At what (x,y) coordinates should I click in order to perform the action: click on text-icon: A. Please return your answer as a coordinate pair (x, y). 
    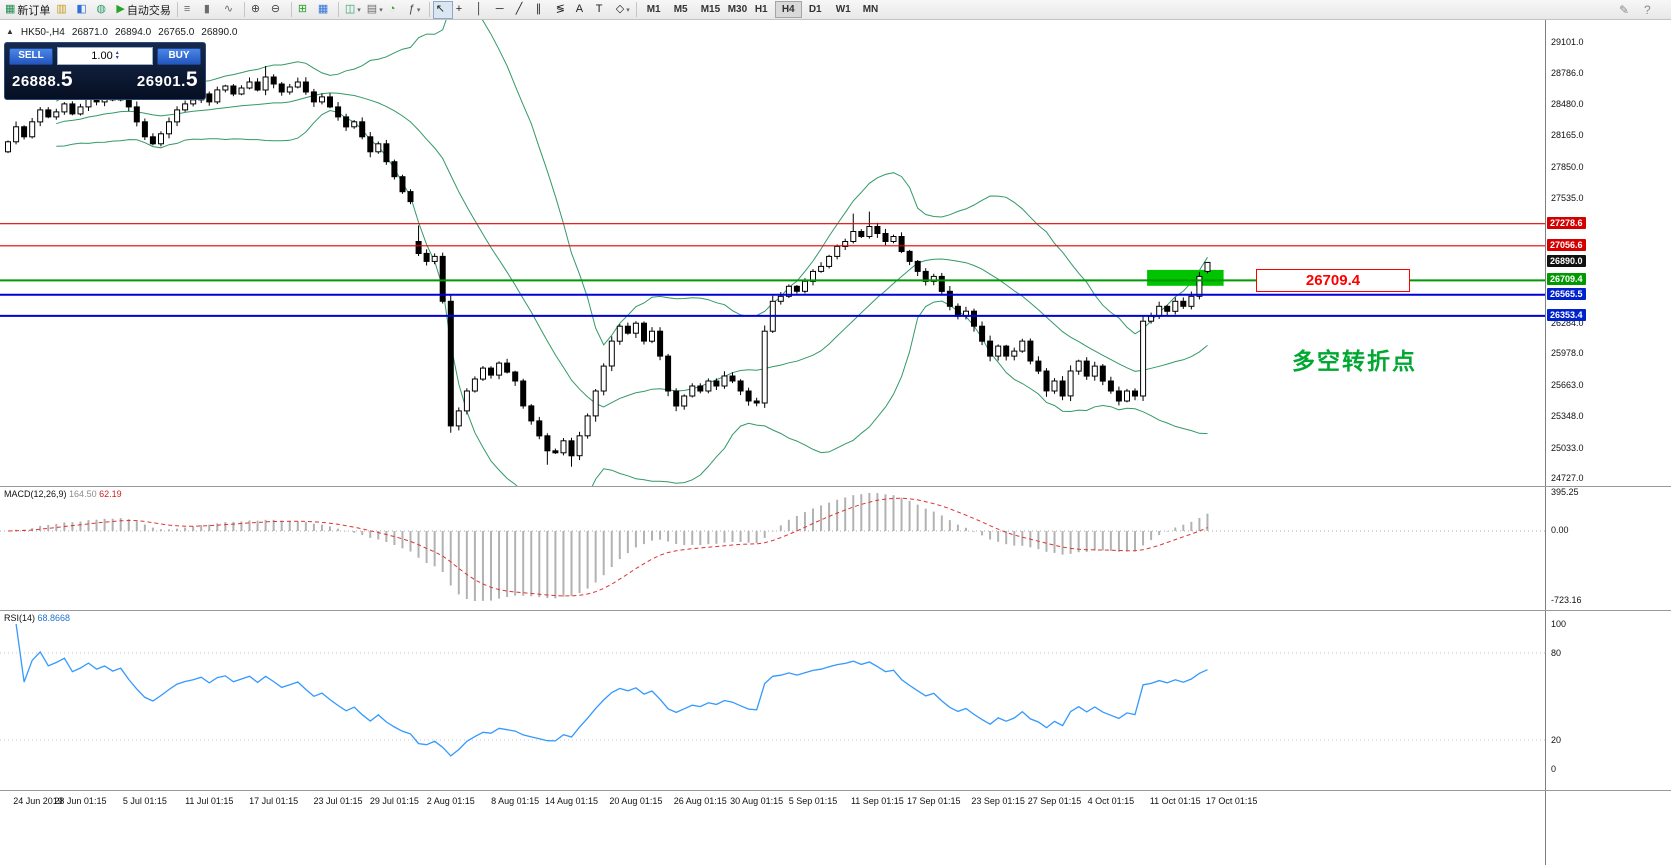
    Looking at the image, I should click on (579, 9).